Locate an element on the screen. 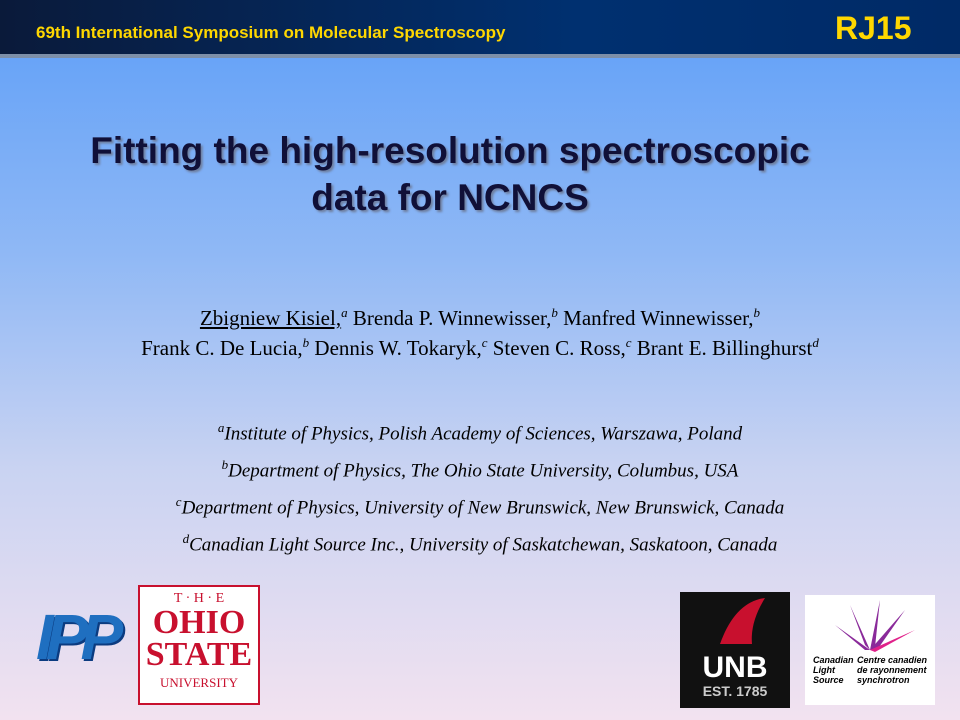 Image resolution: width=960 pixels, height=720 pixels. author-sup: d is located at coordinates (815, 342).